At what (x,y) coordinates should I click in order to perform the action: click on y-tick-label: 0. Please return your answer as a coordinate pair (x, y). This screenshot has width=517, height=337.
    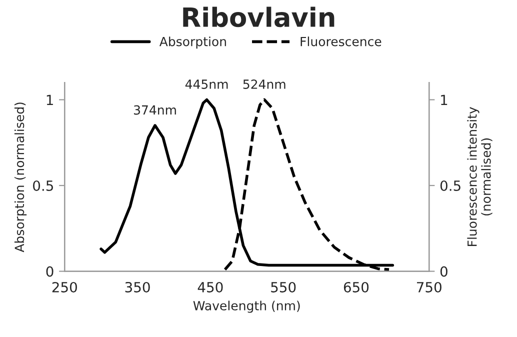
    Looking at the image, I should click on (50, 271).